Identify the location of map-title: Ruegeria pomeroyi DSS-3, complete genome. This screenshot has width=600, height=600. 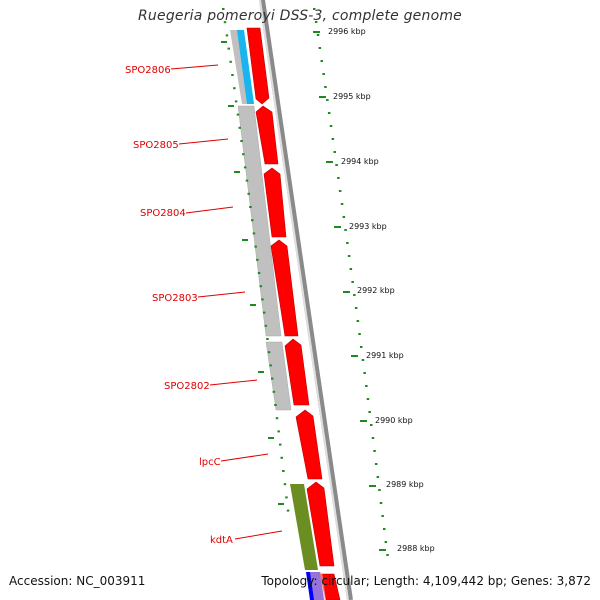
(300, 16).